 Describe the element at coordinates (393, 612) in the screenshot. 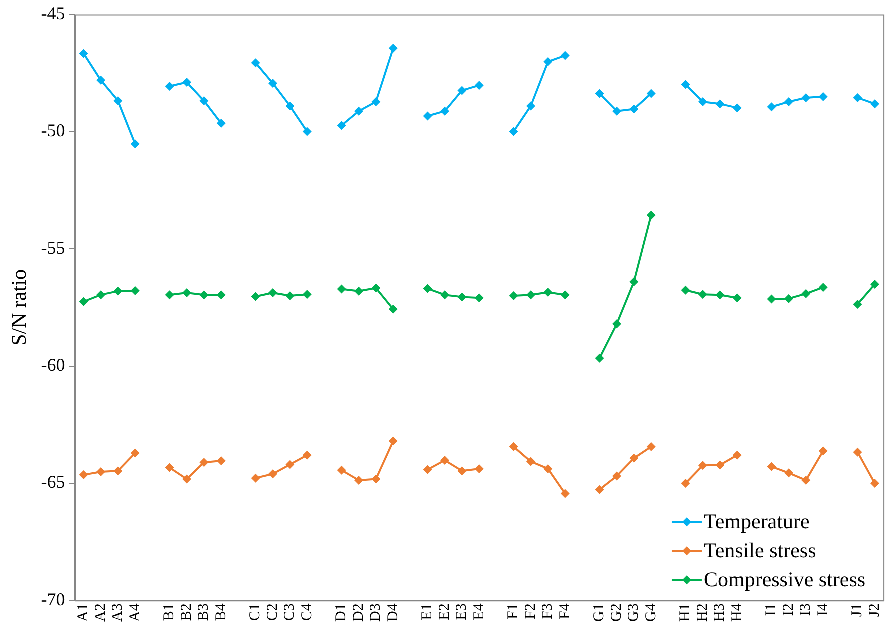

I see `x-tick-label: D4` at that location.